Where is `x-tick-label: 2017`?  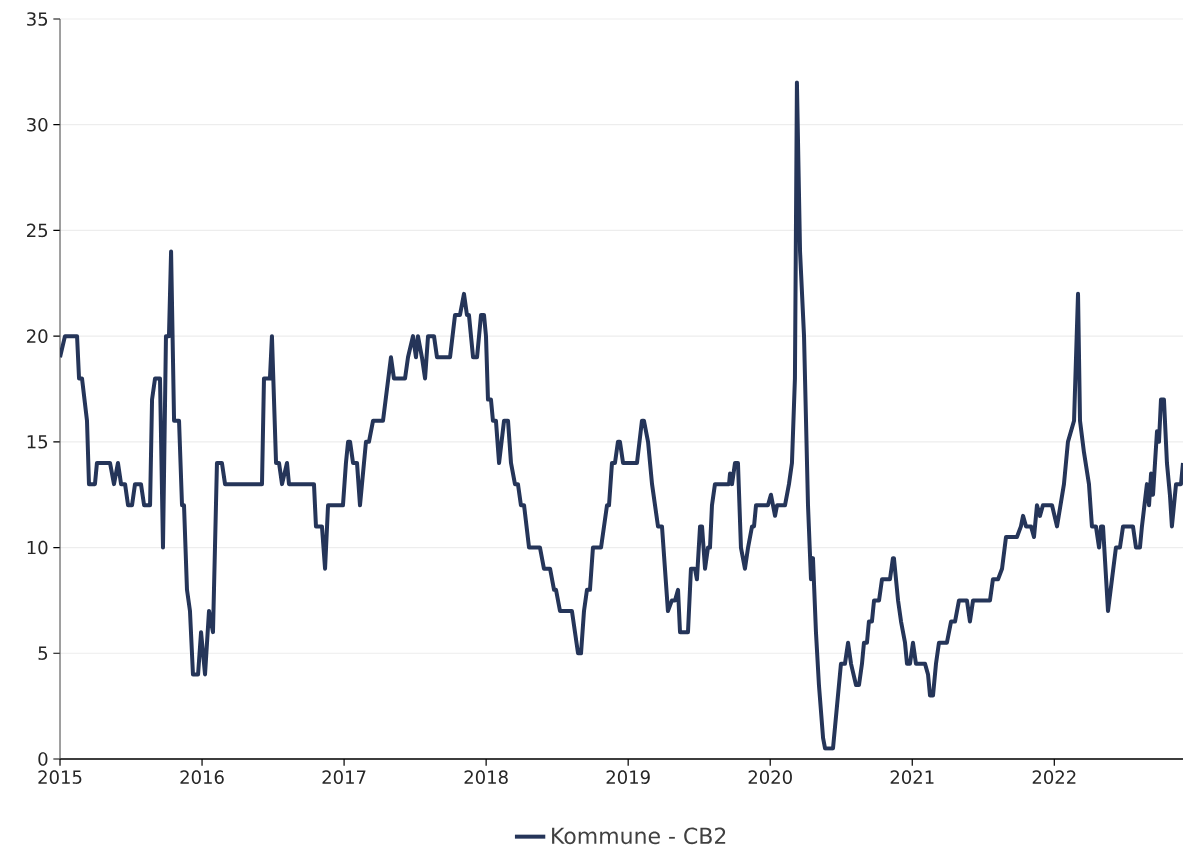 x-tick-label: 2017 is located at coordinates (344, 777).